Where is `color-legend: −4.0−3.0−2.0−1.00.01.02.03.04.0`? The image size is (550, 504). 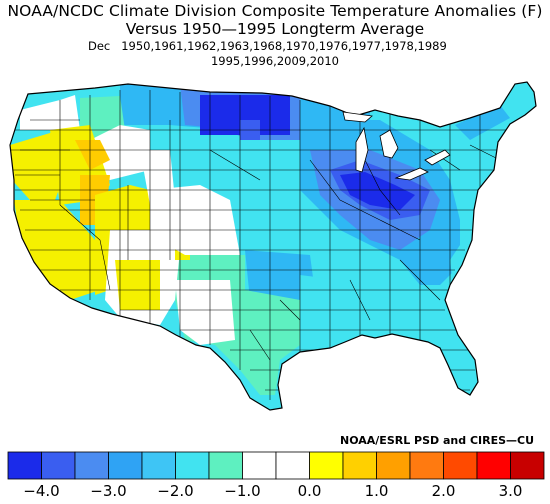 color-legend: −4.0−3.0−2.0−1.00.01.02.03.04.0 is located at coordinates (275, 475).